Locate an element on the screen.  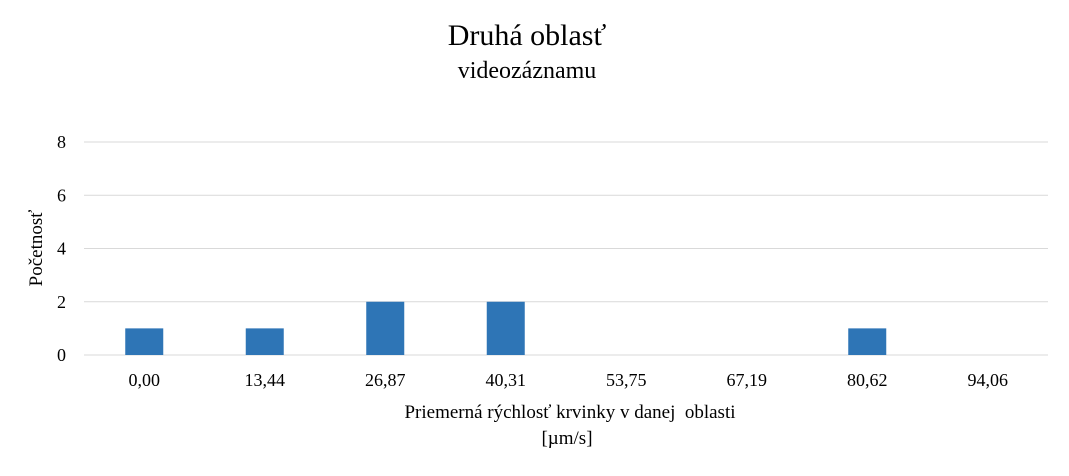
x-axis-unit: [µm/s] is located at coordinates (566, 438).